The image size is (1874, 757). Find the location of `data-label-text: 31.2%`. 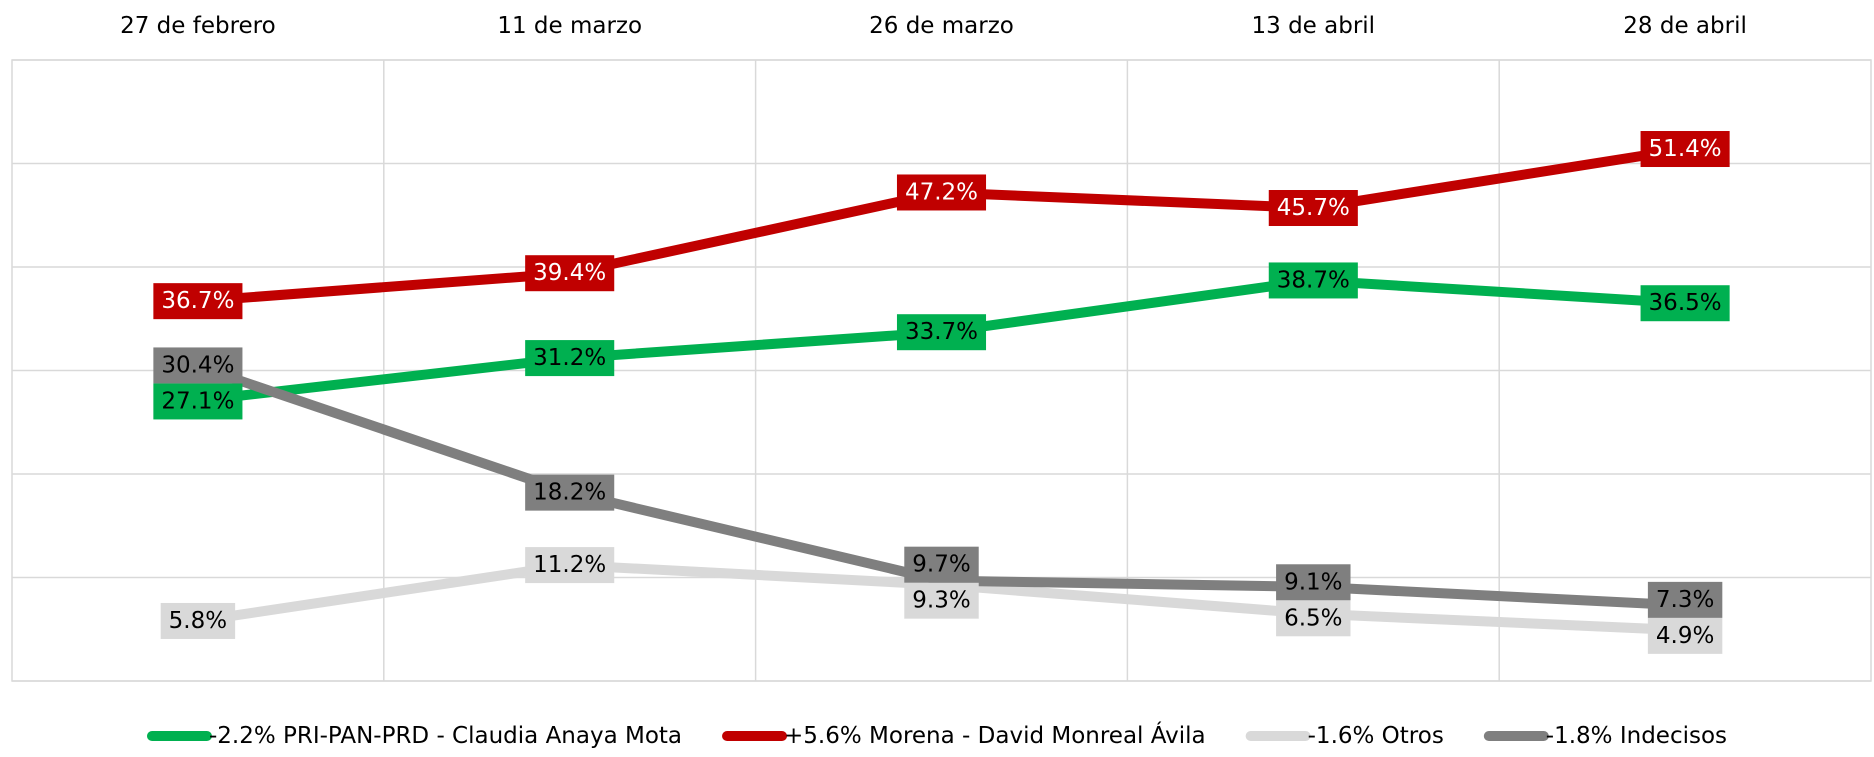

data-label-text: 31.2% is located at coordinates (569, 358).